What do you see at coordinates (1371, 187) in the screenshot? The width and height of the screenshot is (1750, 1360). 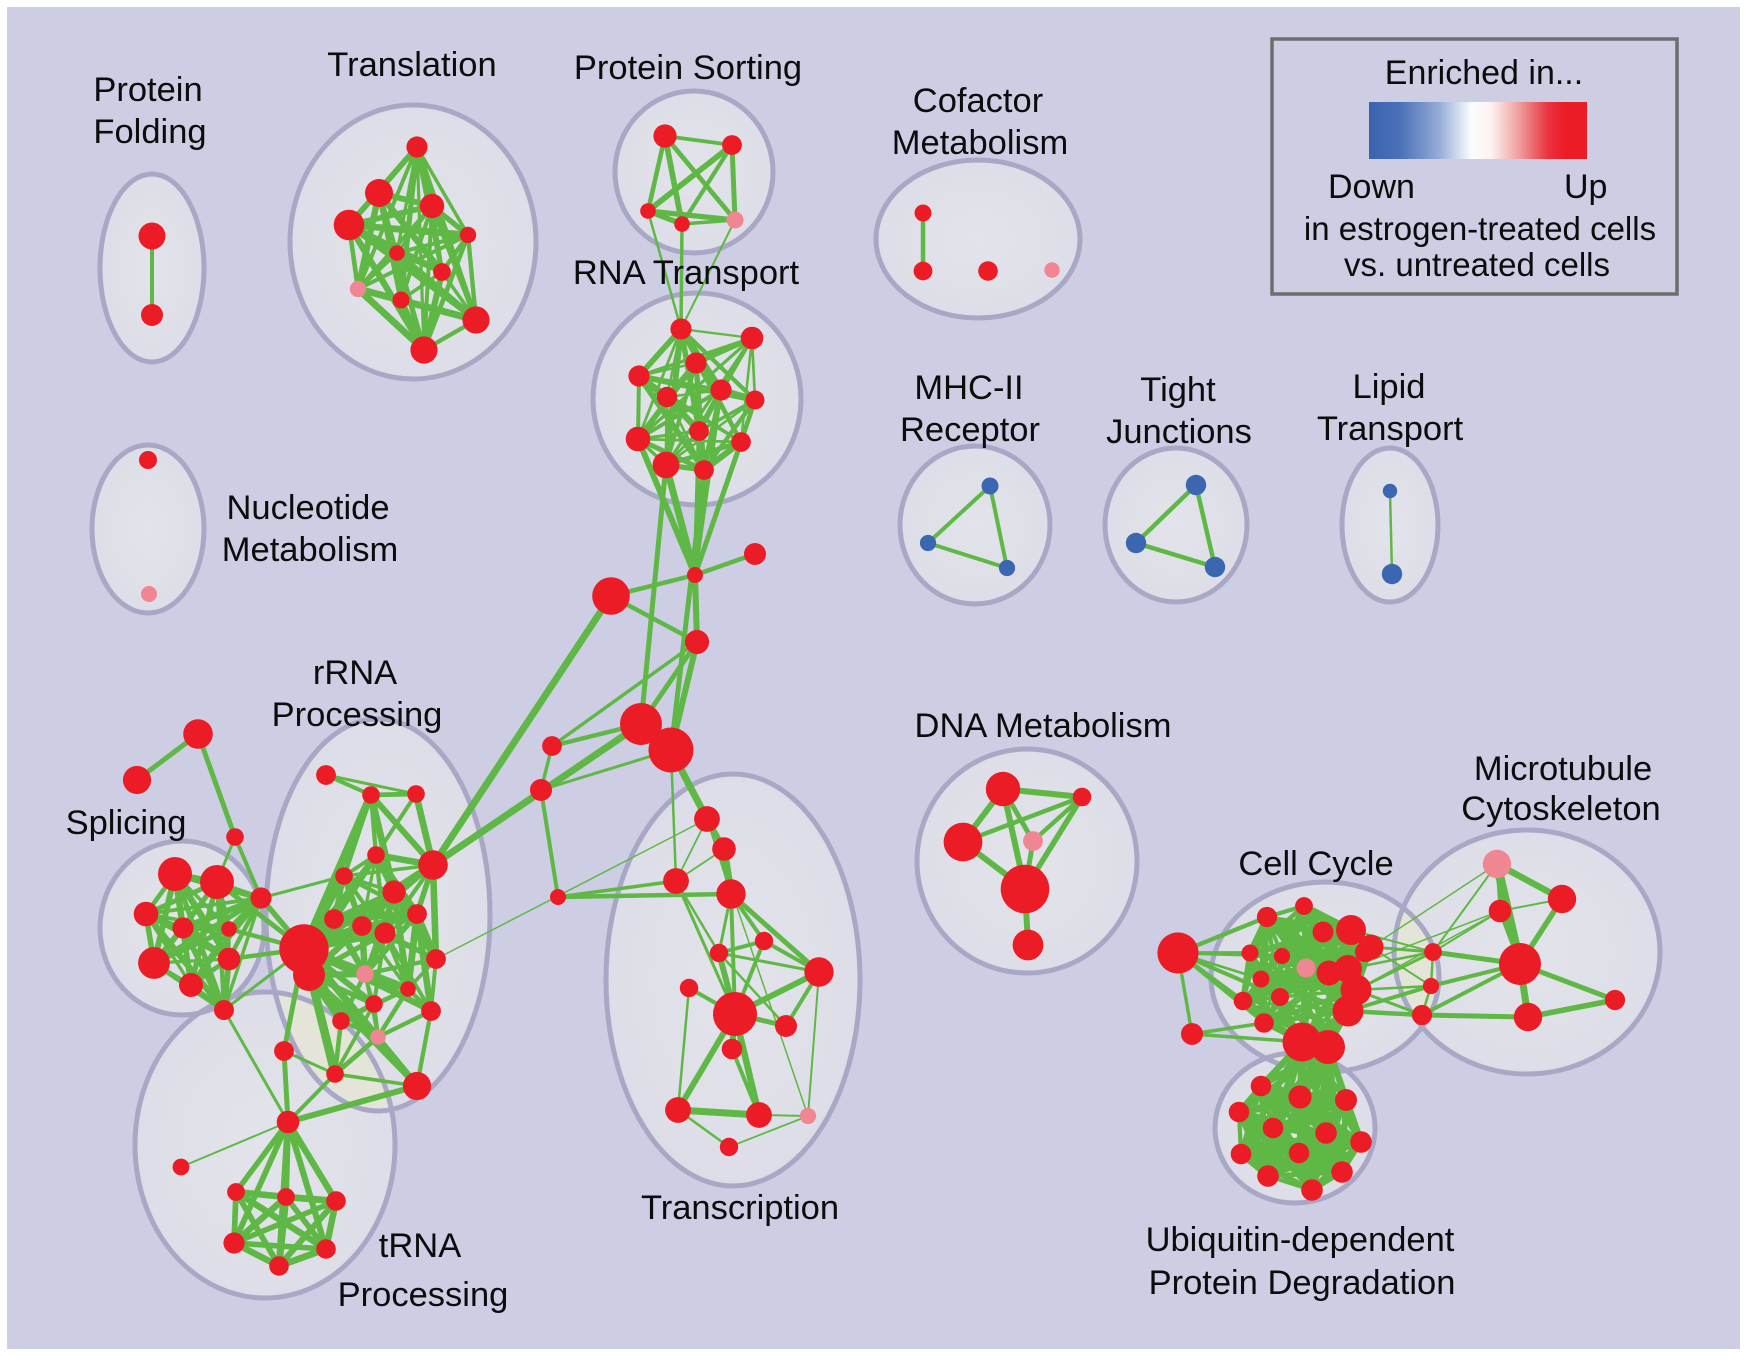 I see `svg-text: Down` at bounding box center [1371, 187].